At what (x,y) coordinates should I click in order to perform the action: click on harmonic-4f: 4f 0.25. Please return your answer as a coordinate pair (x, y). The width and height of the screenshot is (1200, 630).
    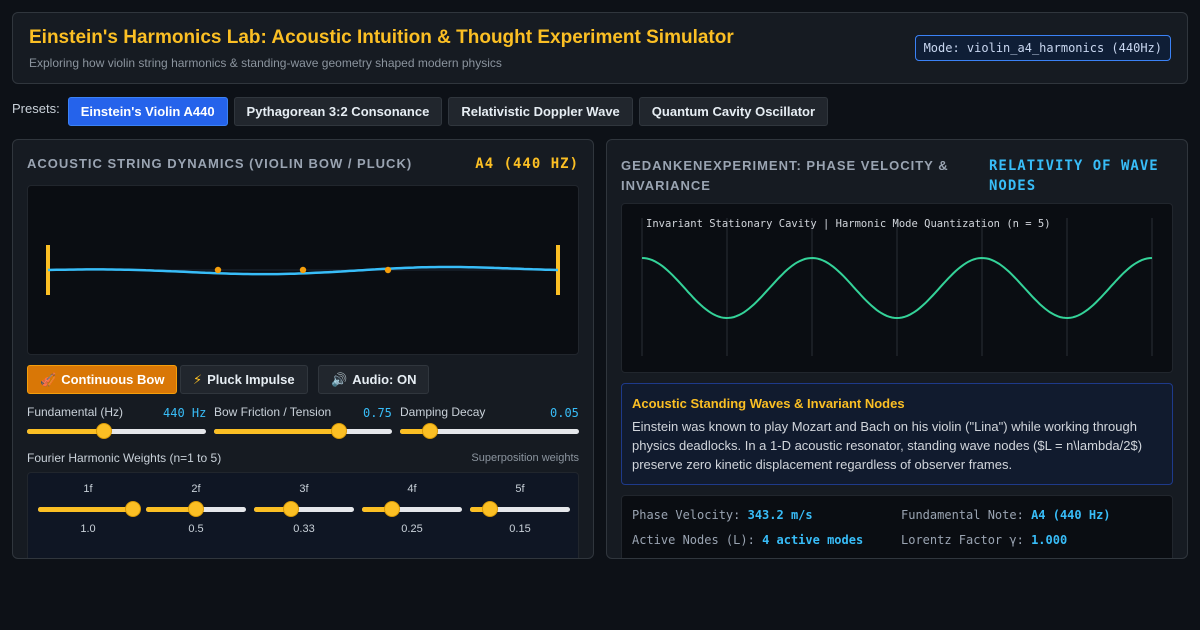
    Looking at the image, I should click on (412, 515).